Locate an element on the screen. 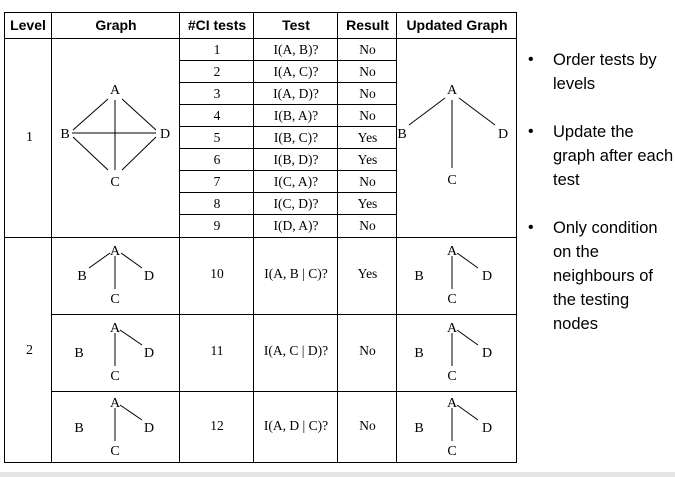 Image resolution: width=675 pixels, height=477 pixels. edge-b-c is located at coordinates (90, 153).